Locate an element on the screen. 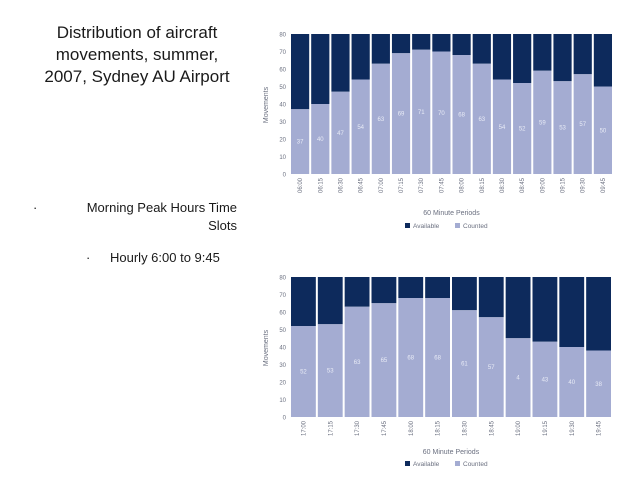  y-tick-label: 20 is located at coordinates (282, 384).